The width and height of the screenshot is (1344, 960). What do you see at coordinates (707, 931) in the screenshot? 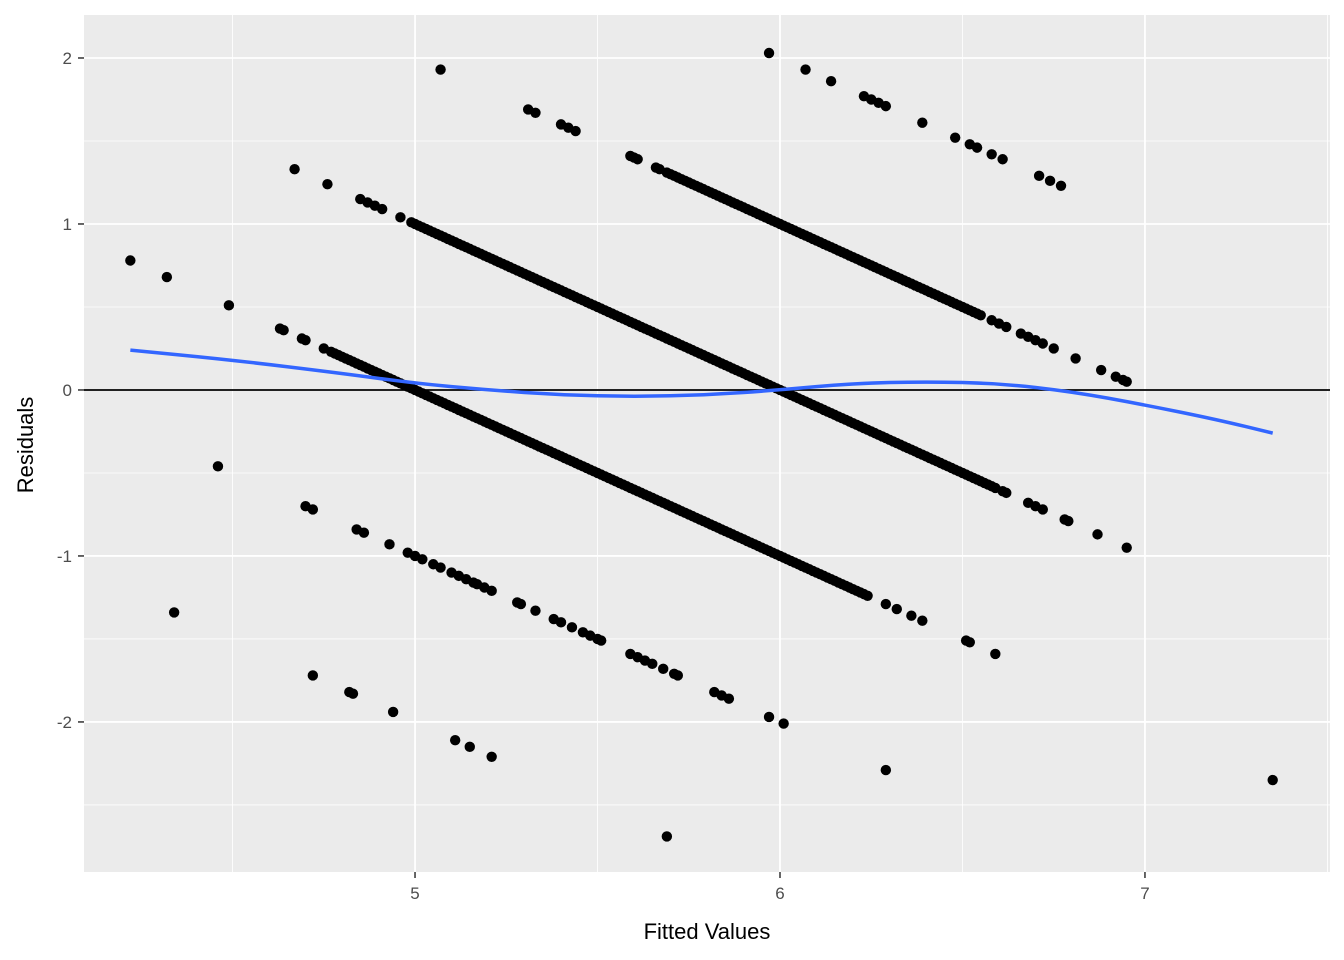
I see `x-axis-title: Fitted Values` at bounding box center [707, 931].